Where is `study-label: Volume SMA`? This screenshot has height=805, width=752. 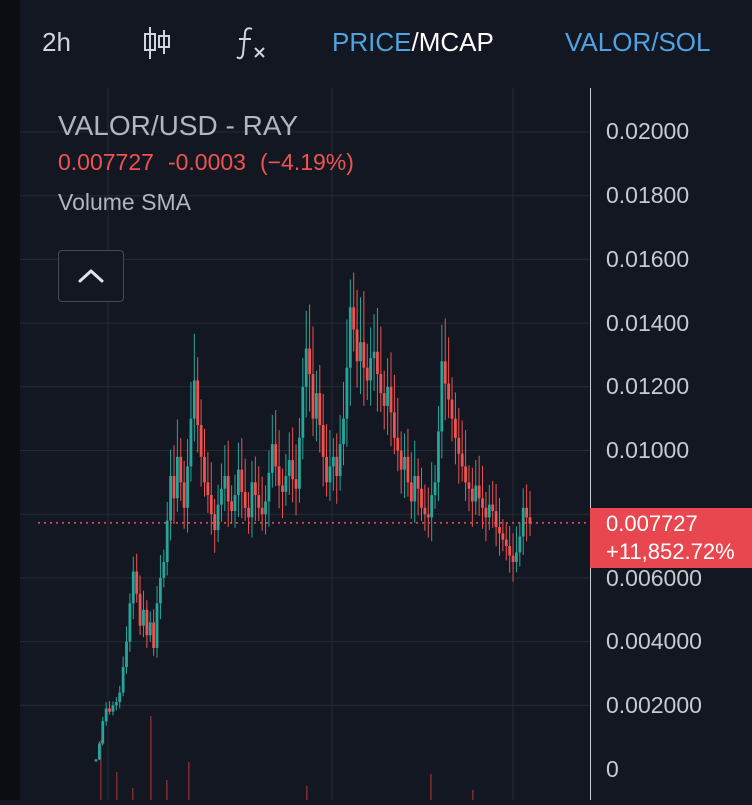
study-label: Volume SMA is located at coordinates (124, 202).